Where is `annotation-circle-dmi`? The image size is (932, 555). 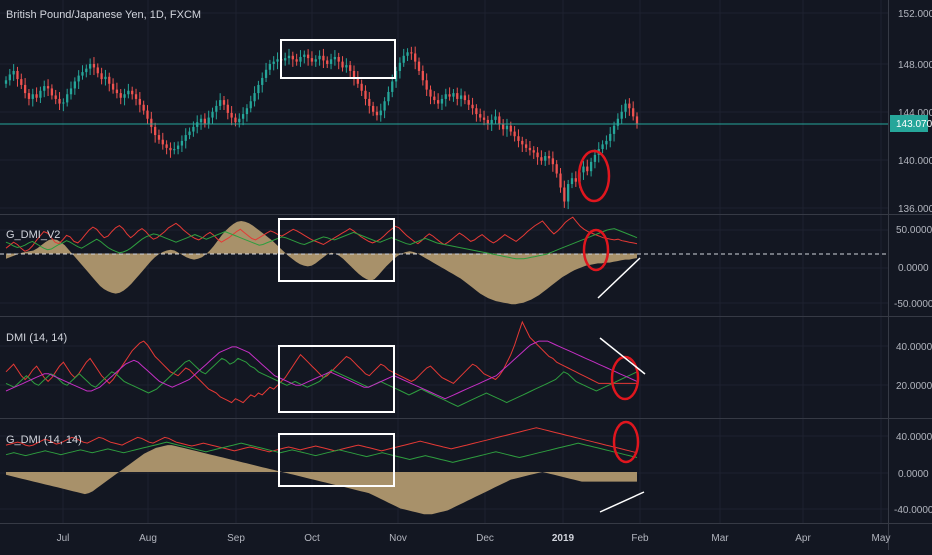 annotation-circle-dmi is located at coordinates (625, 378).